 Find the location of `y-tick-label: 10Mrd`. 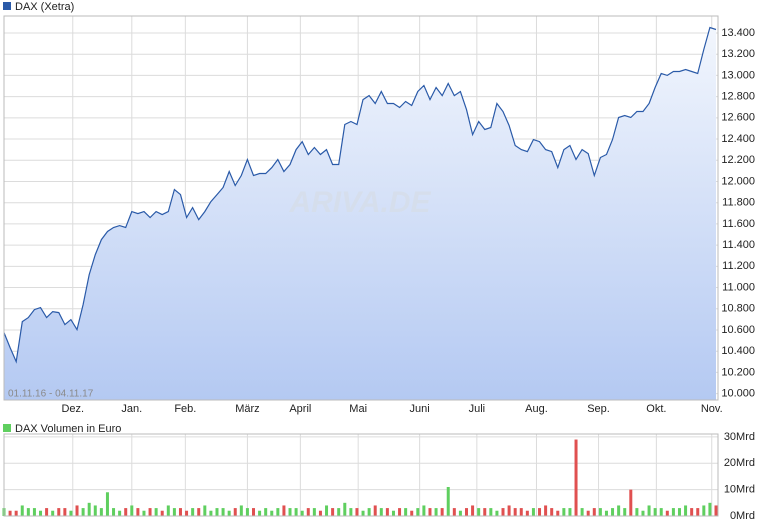

y-tick-label: 10Mrd is located at coordinates (739, 490).